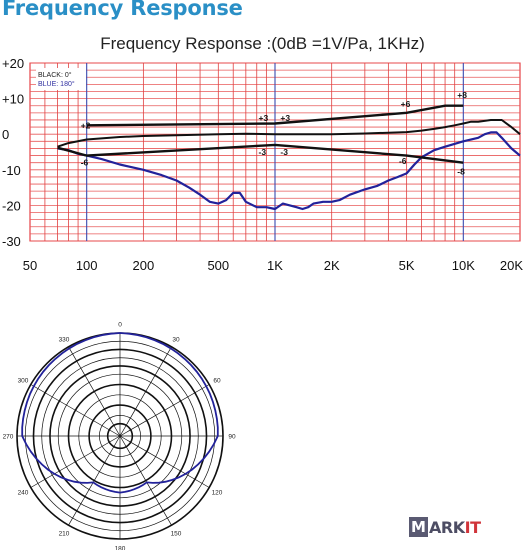 The image size is (525, 550). I want to click on annotation-label: +8, so click(462, 95).